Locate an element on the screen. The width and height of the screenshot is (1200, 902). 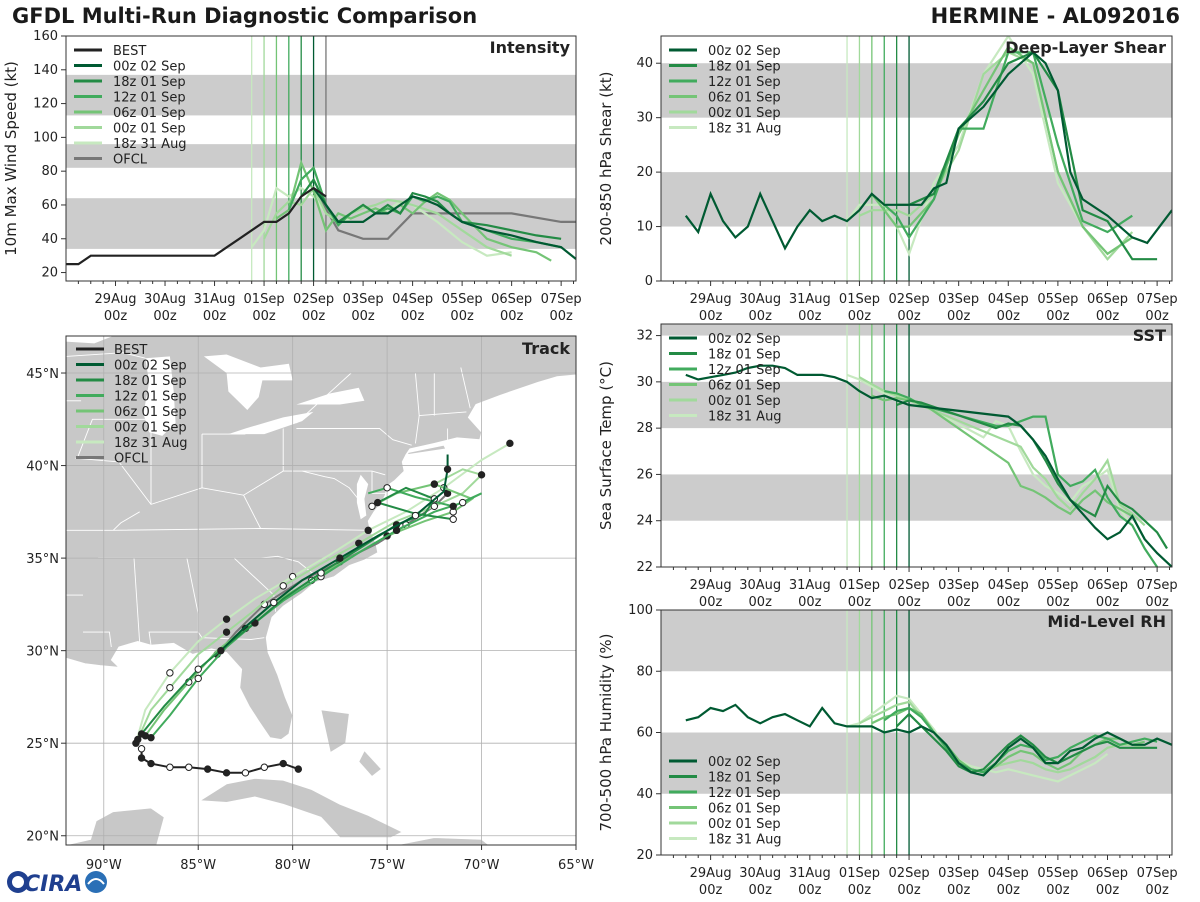
track-00z-01-sep is located at coordinates (310, 604).